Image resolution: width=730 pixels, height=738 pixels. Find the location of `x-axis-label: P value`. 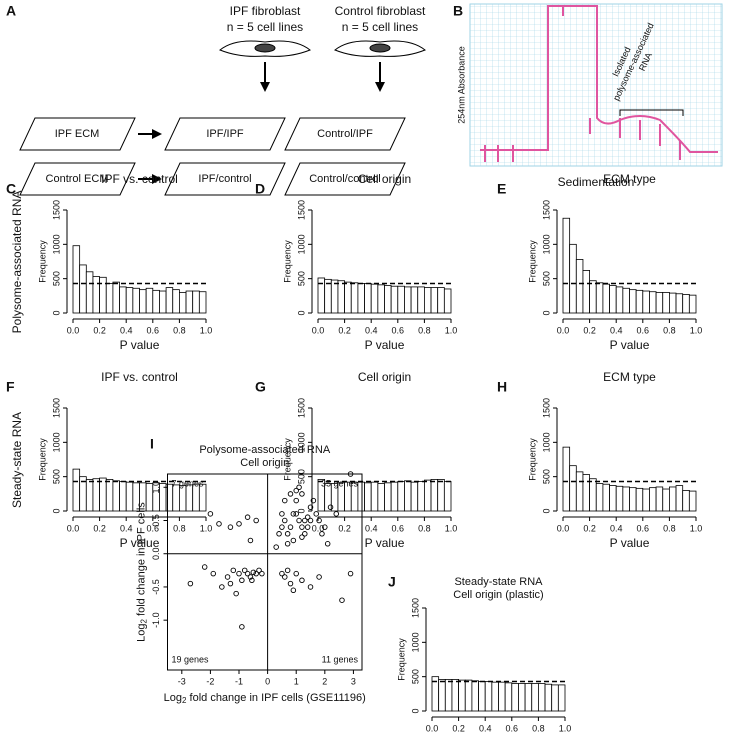

x-axis-label: P value is located at coordinates (630, 345).